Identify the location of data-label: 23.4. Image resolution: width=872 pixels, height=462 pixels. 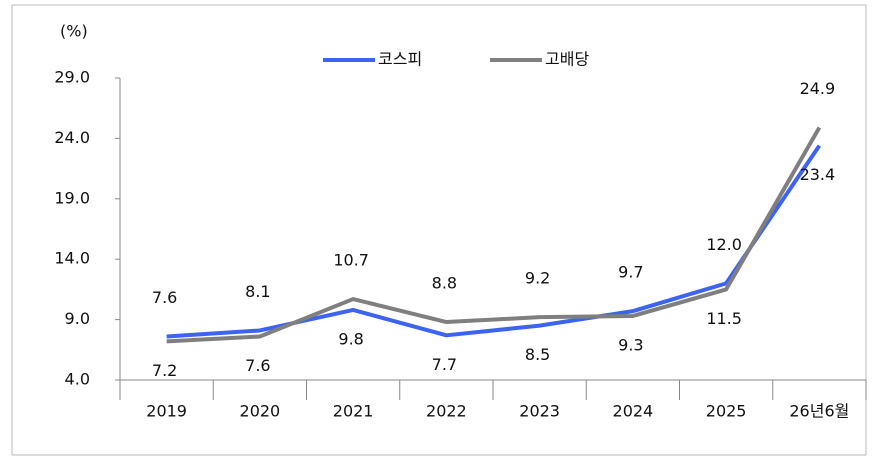
(818, 174).